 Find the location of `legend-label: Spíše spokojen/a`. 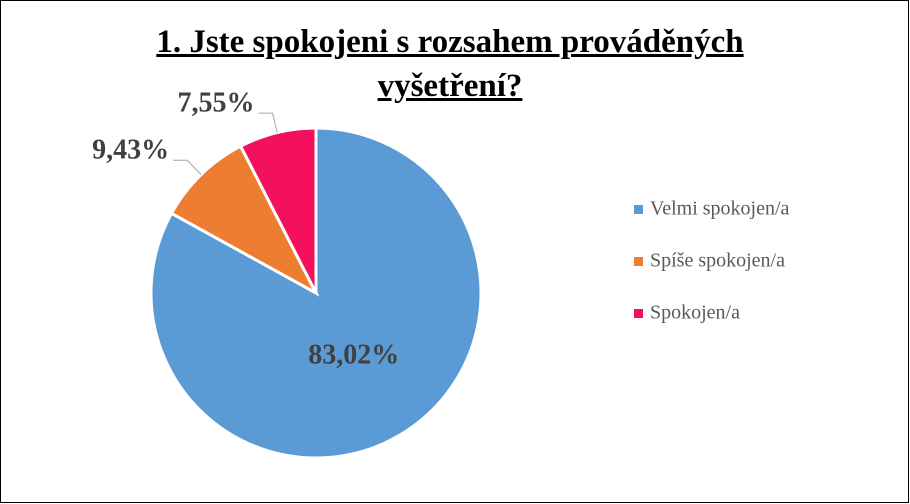

legend-label: Spíše spokojen/a is located at coordinates (717, 261).